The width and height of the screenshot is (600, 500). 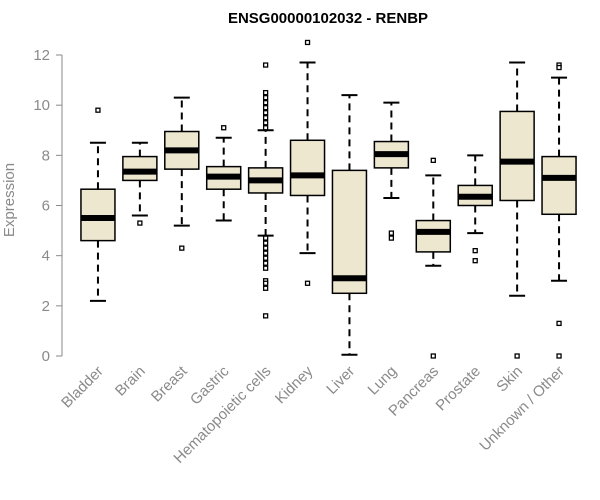 What do you see at coordinates (433, 258) in the screenshot?
I see `box-pancreas` at bounding box center [433, 258].